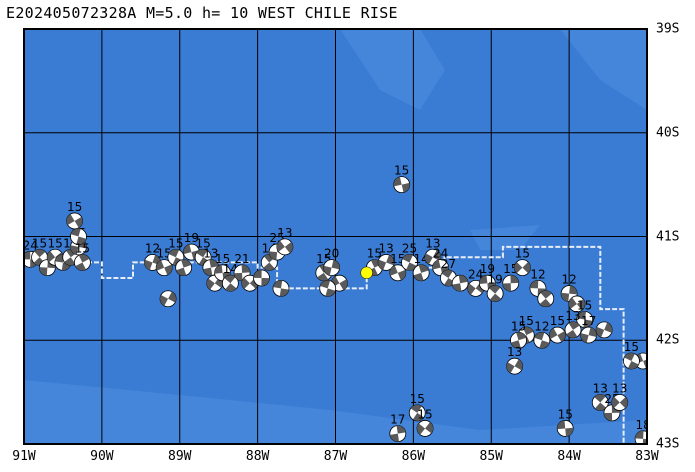  I want to click on focal-mechanism: 24, so click(476, 282).